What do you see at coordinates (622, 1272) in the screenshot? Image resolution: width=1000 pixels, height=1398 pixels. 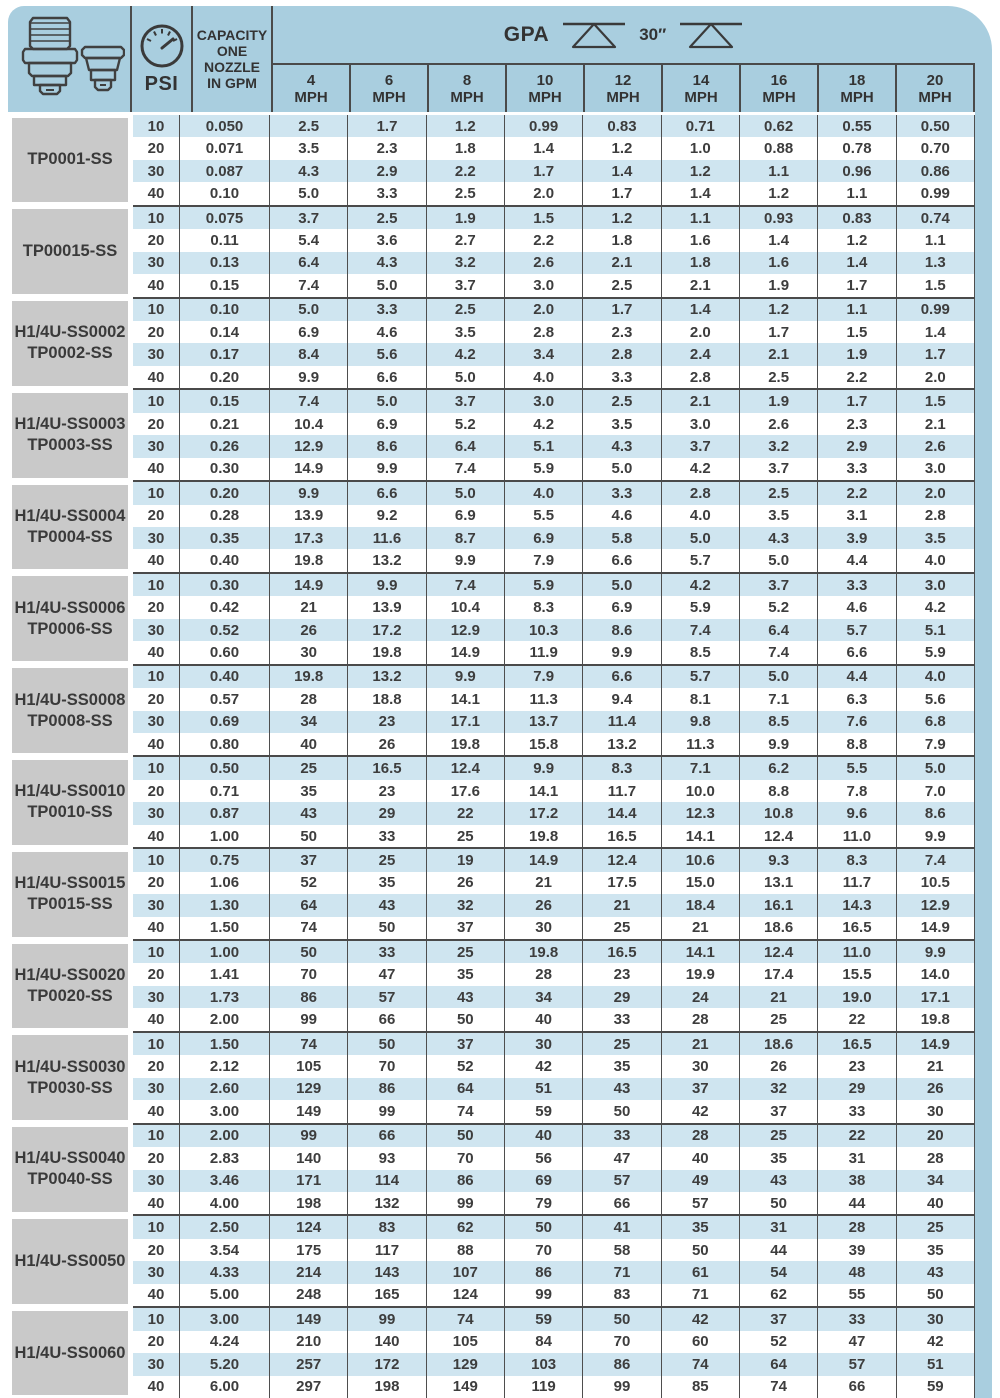 I see `gpa-value-cell: 71` at bounding box center [622, 1272].